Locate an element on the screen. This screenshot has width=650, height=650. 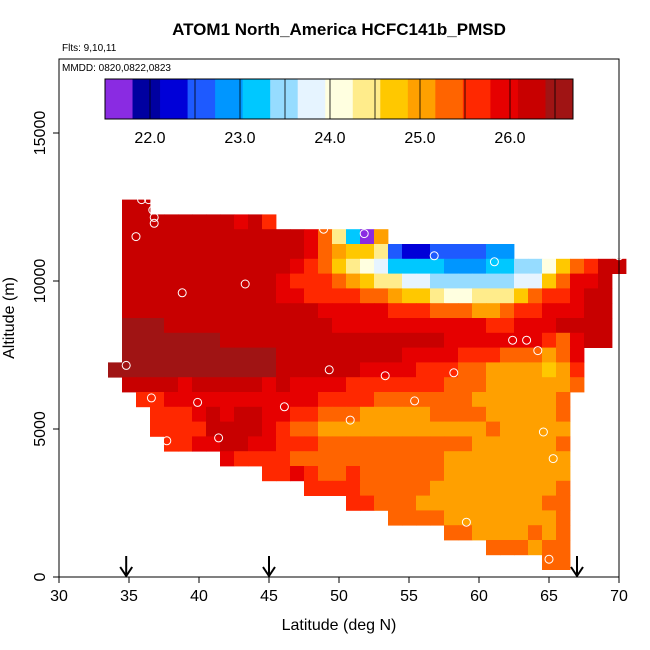
flight-arrow-icon is located at coordinates (269, 567).